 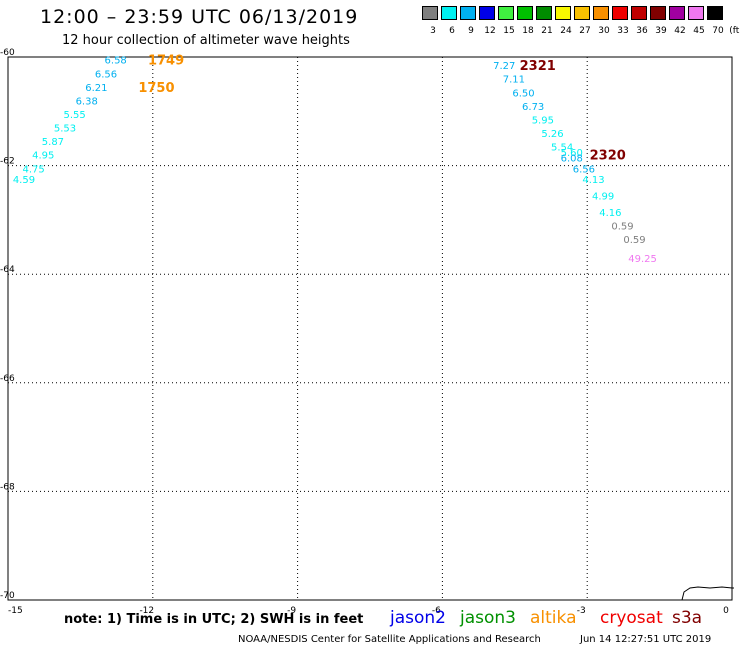 What do you see at coordinates (528, 31) in the screenshot?
I see `color-scale-label: 18` at bounding box center [528, 31].